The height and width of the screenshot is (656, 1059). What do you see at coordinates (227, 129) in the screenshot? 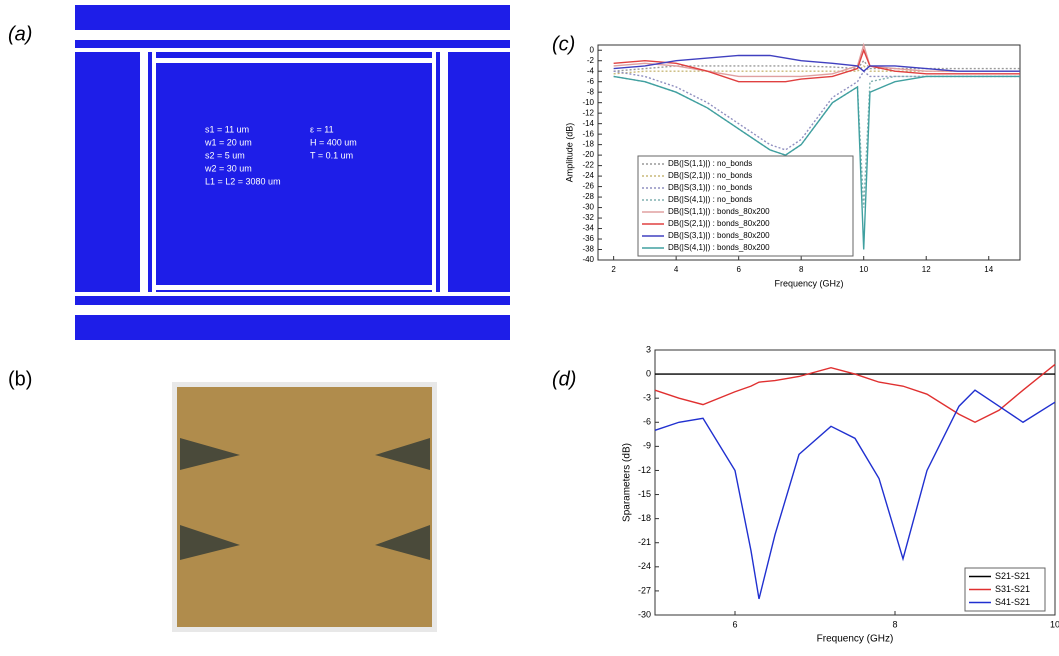
I see `param: s1 = 11 um` at bounding box center [227, 129].